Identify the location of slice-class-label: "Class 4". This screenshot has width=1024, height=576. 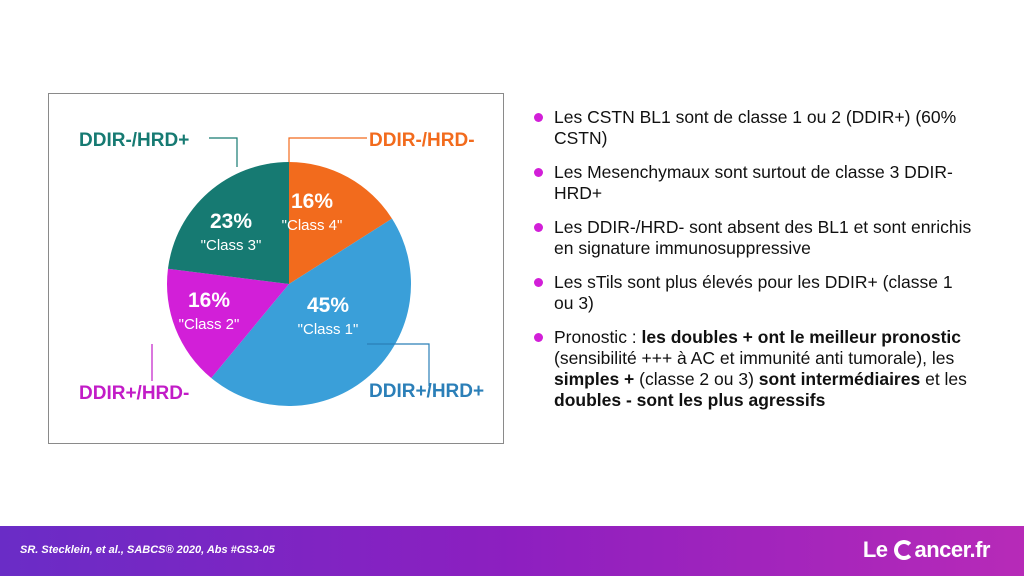
(312, 225).